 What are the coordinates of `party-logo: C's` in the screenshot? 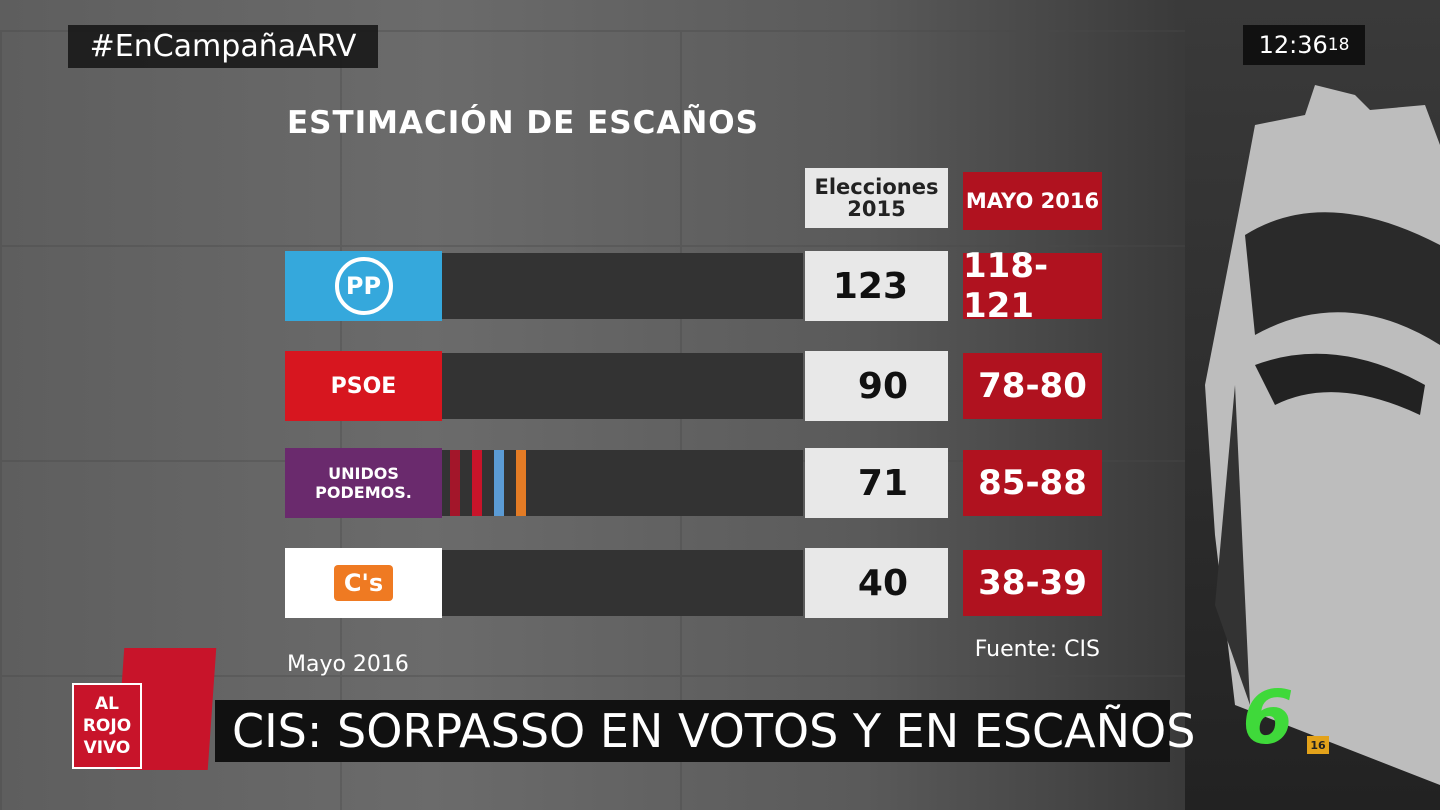 It's located at (363, 583).